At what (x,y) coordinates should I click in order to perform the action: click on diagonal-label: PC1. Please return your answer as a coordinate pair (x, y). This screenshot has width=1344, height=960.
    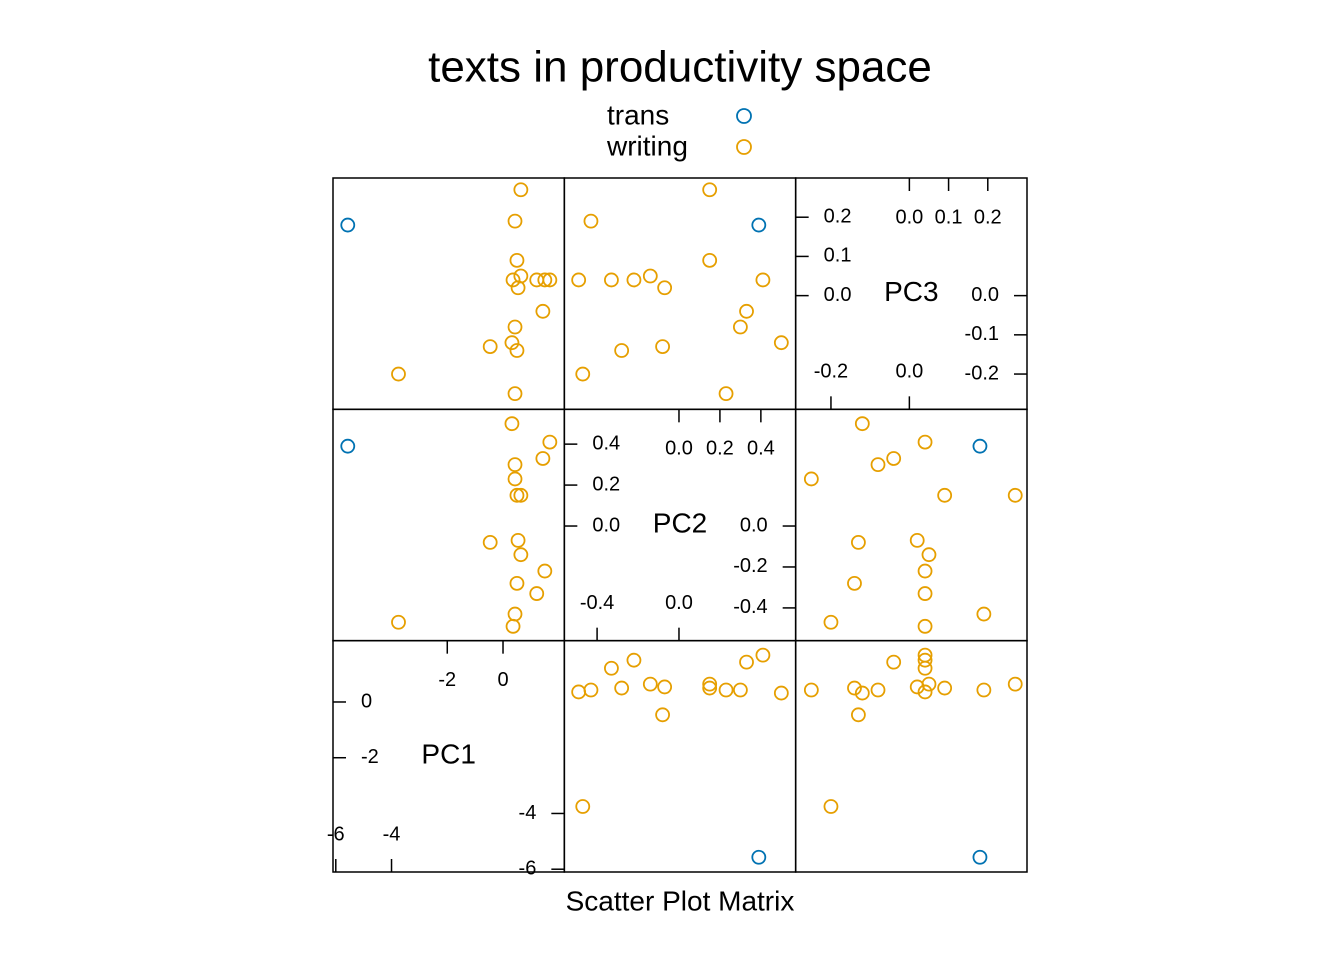
    Looking at the image, I should click on (448, 754).